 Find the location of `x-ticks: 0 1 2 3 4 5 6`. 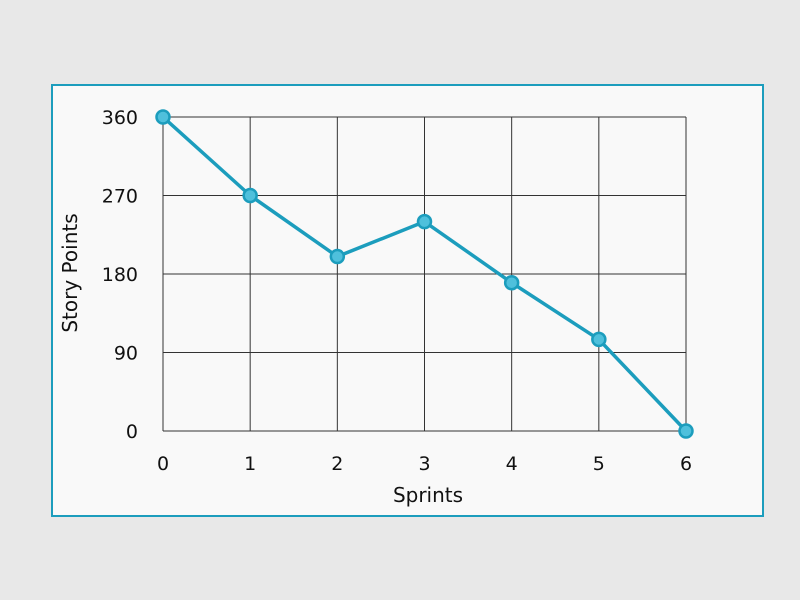

x-ticks: 0 1 2 3 4 5 6 is located at coordinates (424, 464).